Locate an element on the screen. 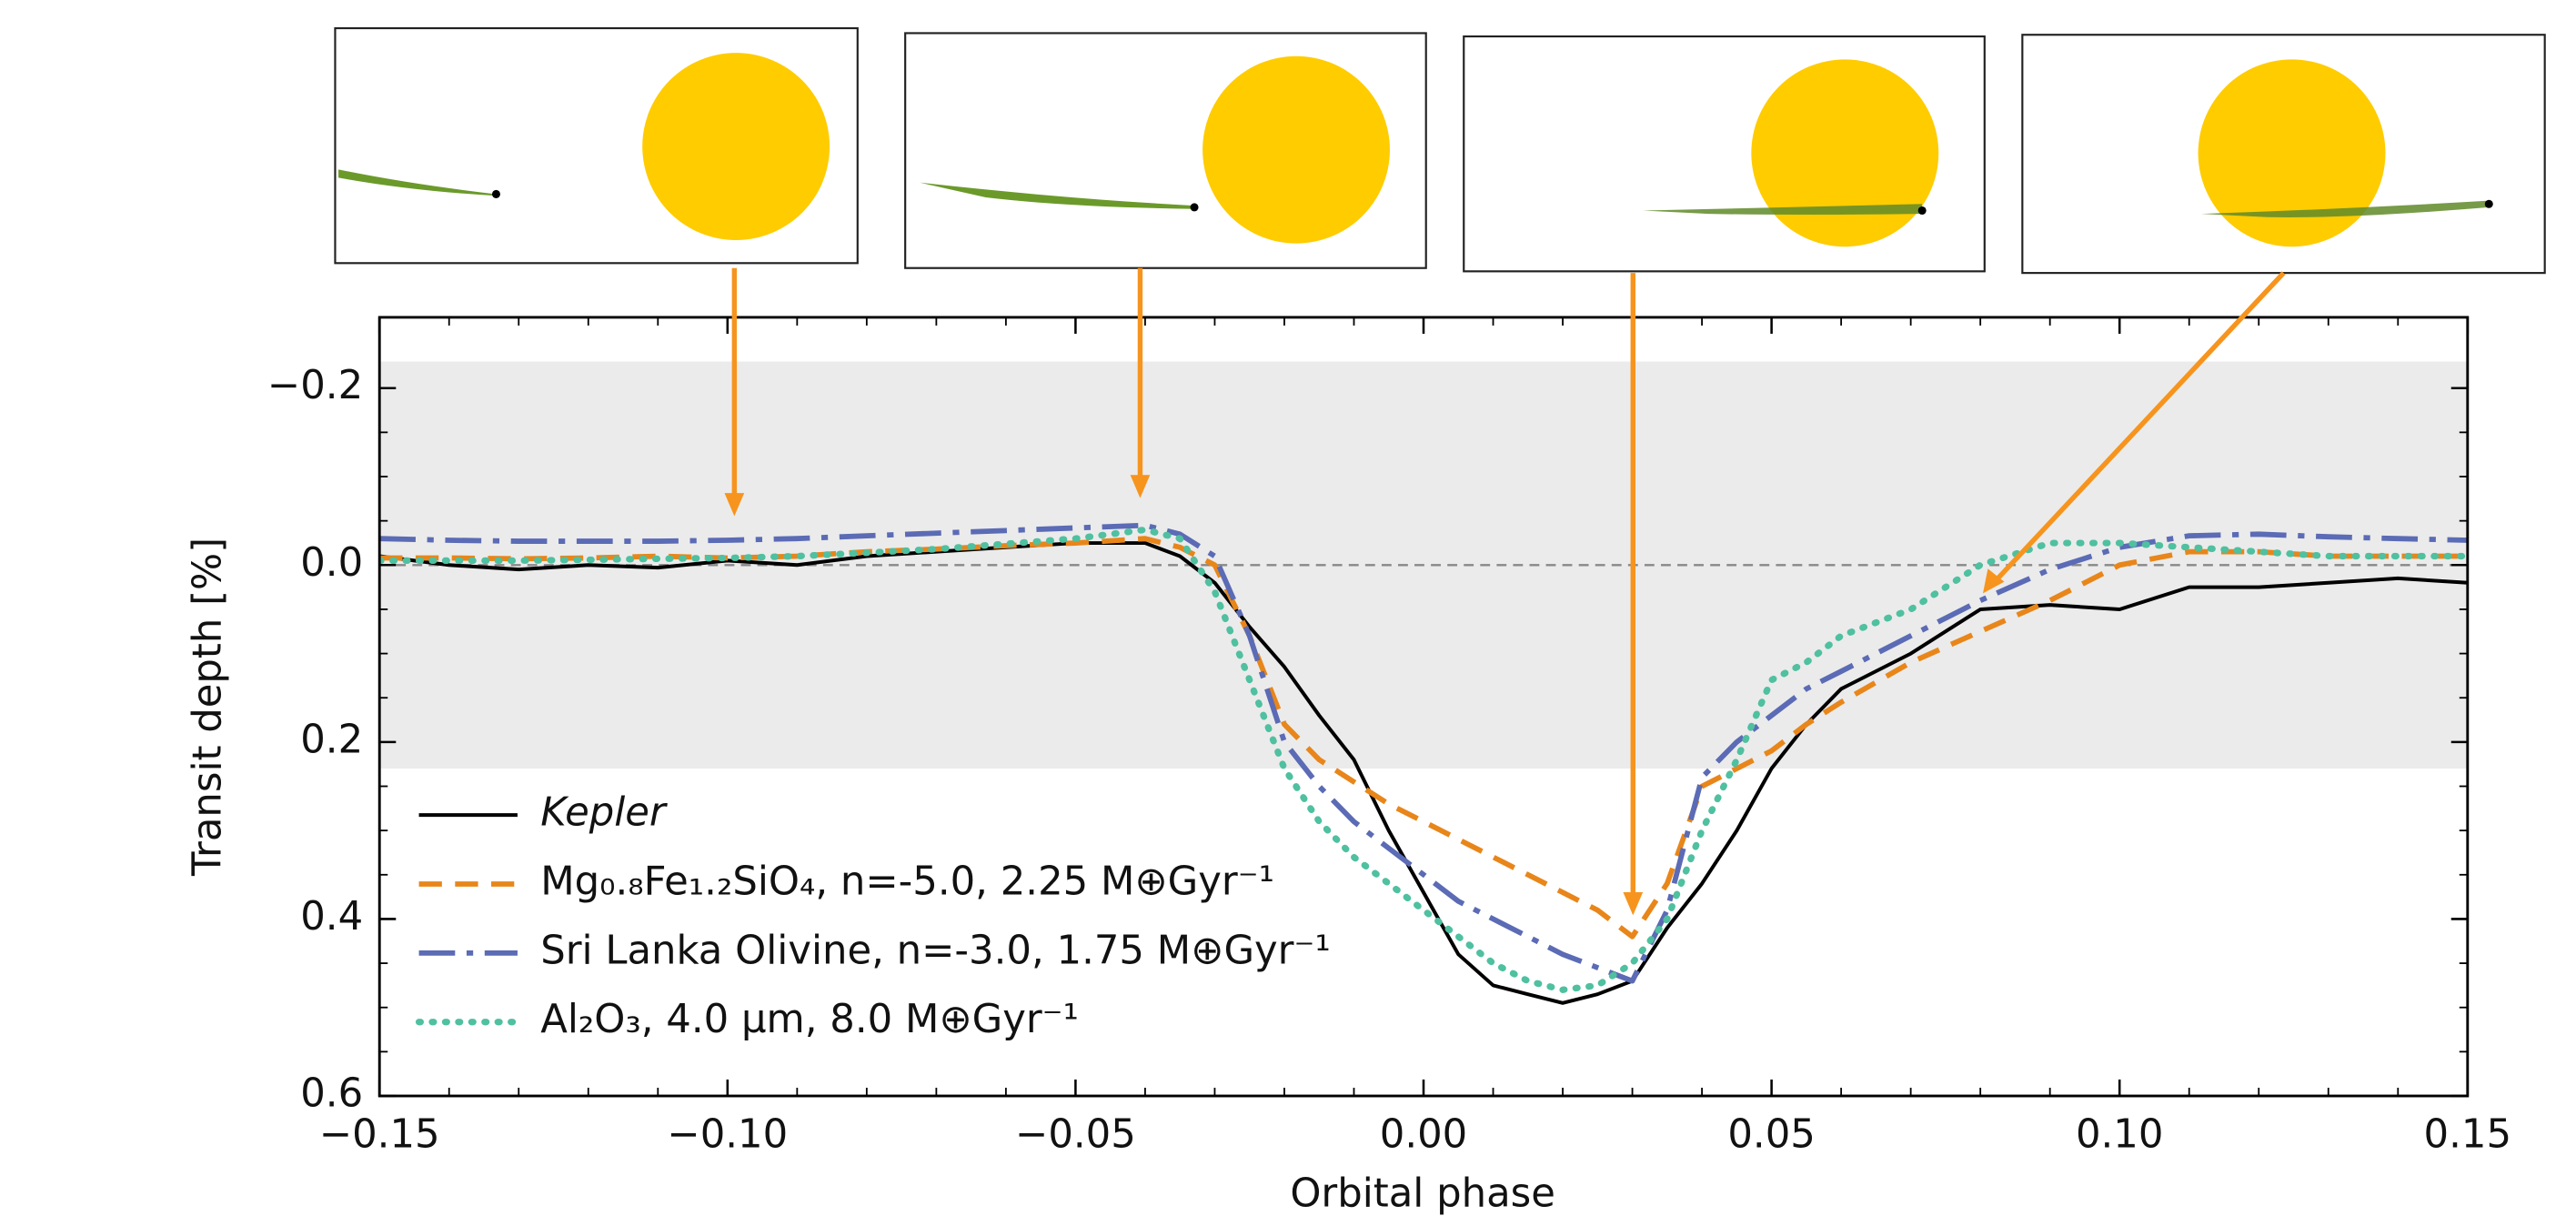  legend-label: Sri Lanka Olivine, n=-3.0, 1.75 M⊕Gyr⁻¹ is located at coordinates (935, 951).